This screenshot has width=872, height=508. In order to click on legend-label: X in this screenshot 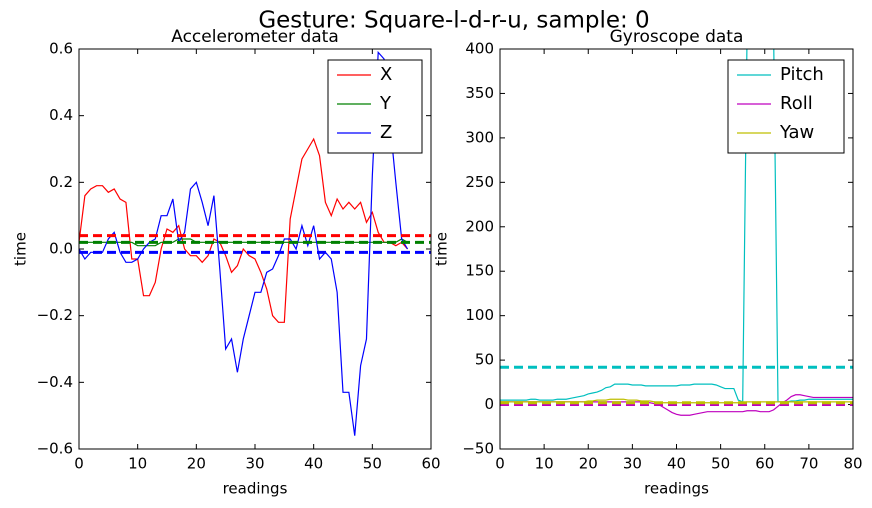, I will do `click(386, 74)`.